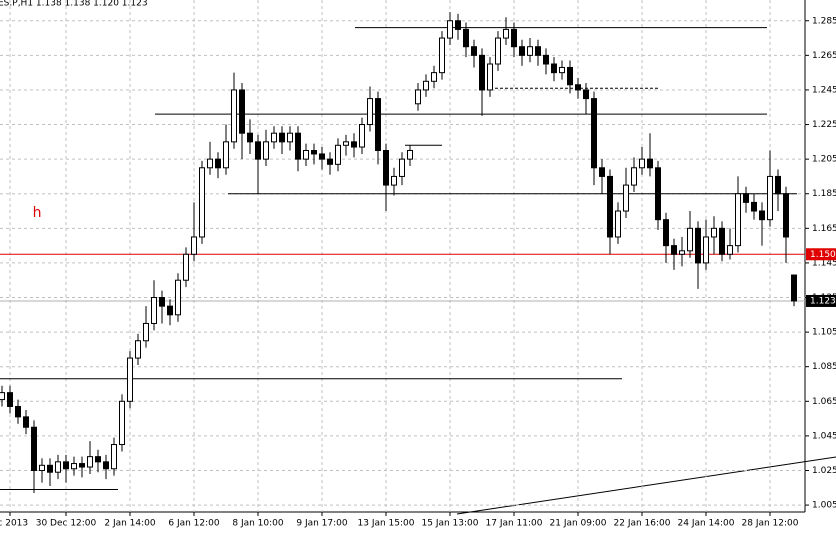  Describe the element at coordinates (578, 524) in the screenshot. I see `x-tick-label: 21 Jan 09:00` at that location.